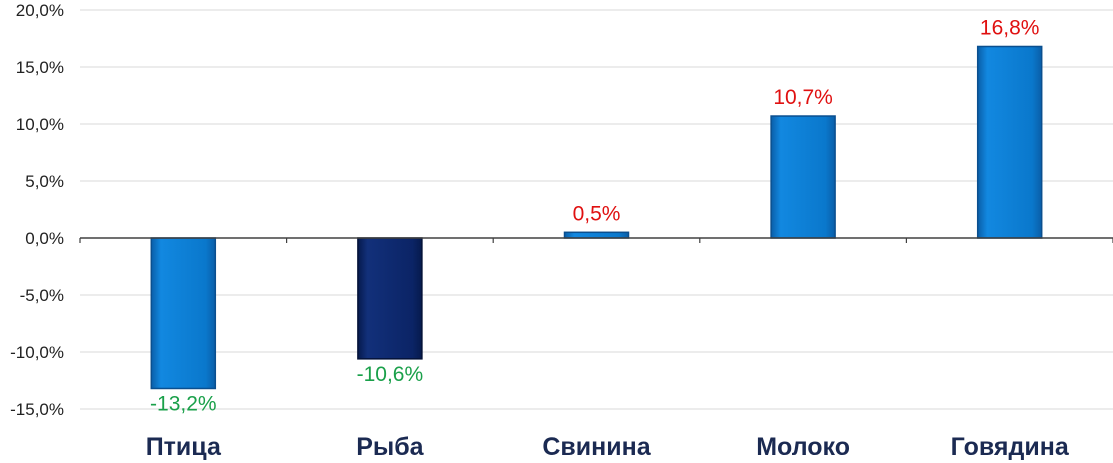  I want to click on data-label: -10,6%, so click(390, 374).